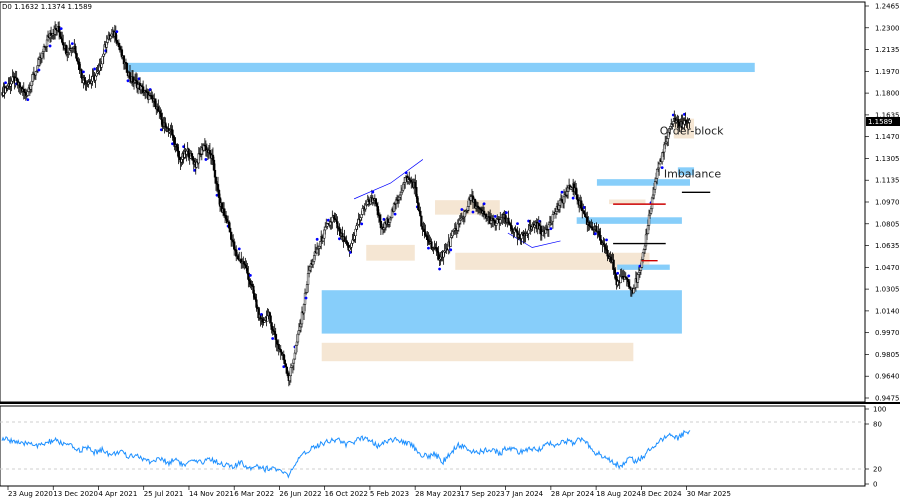 The image size is (900, 500). Describe the element at coordinates (887, 137) in the screenshot. I see `price-tick-label: 1.1470` at that location.